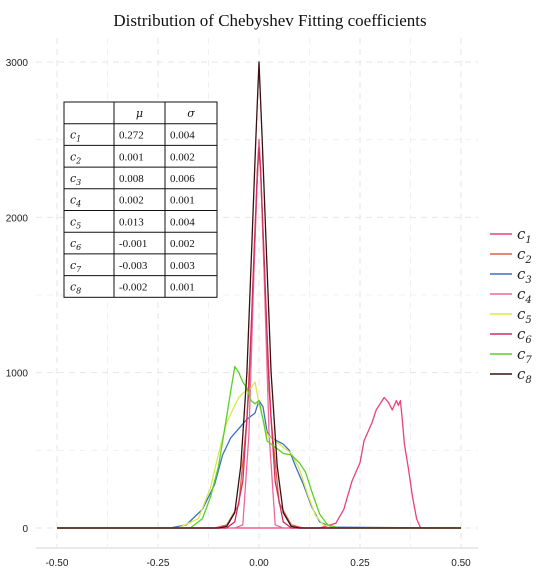 The height and width of the screenshot is (579, 540). Describe the element at coordinates (139, 113) in the screenshot. I see `table-header: μ` at that location.